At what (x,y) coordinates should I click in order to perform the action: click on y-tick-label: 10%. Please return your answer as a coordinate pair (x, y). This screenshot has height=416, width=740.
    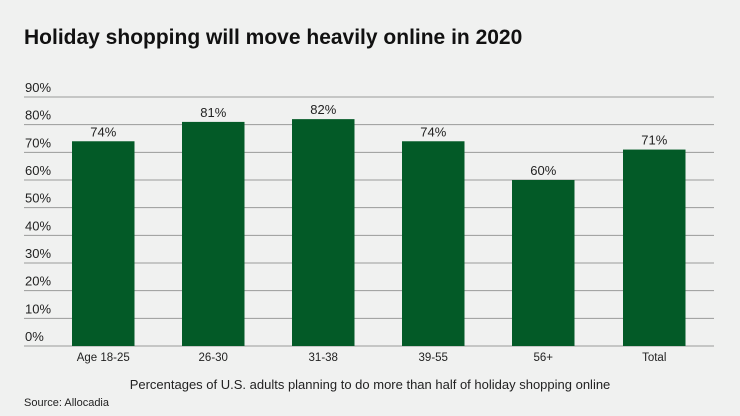
    Looking at the image, I should click on (38, 308).